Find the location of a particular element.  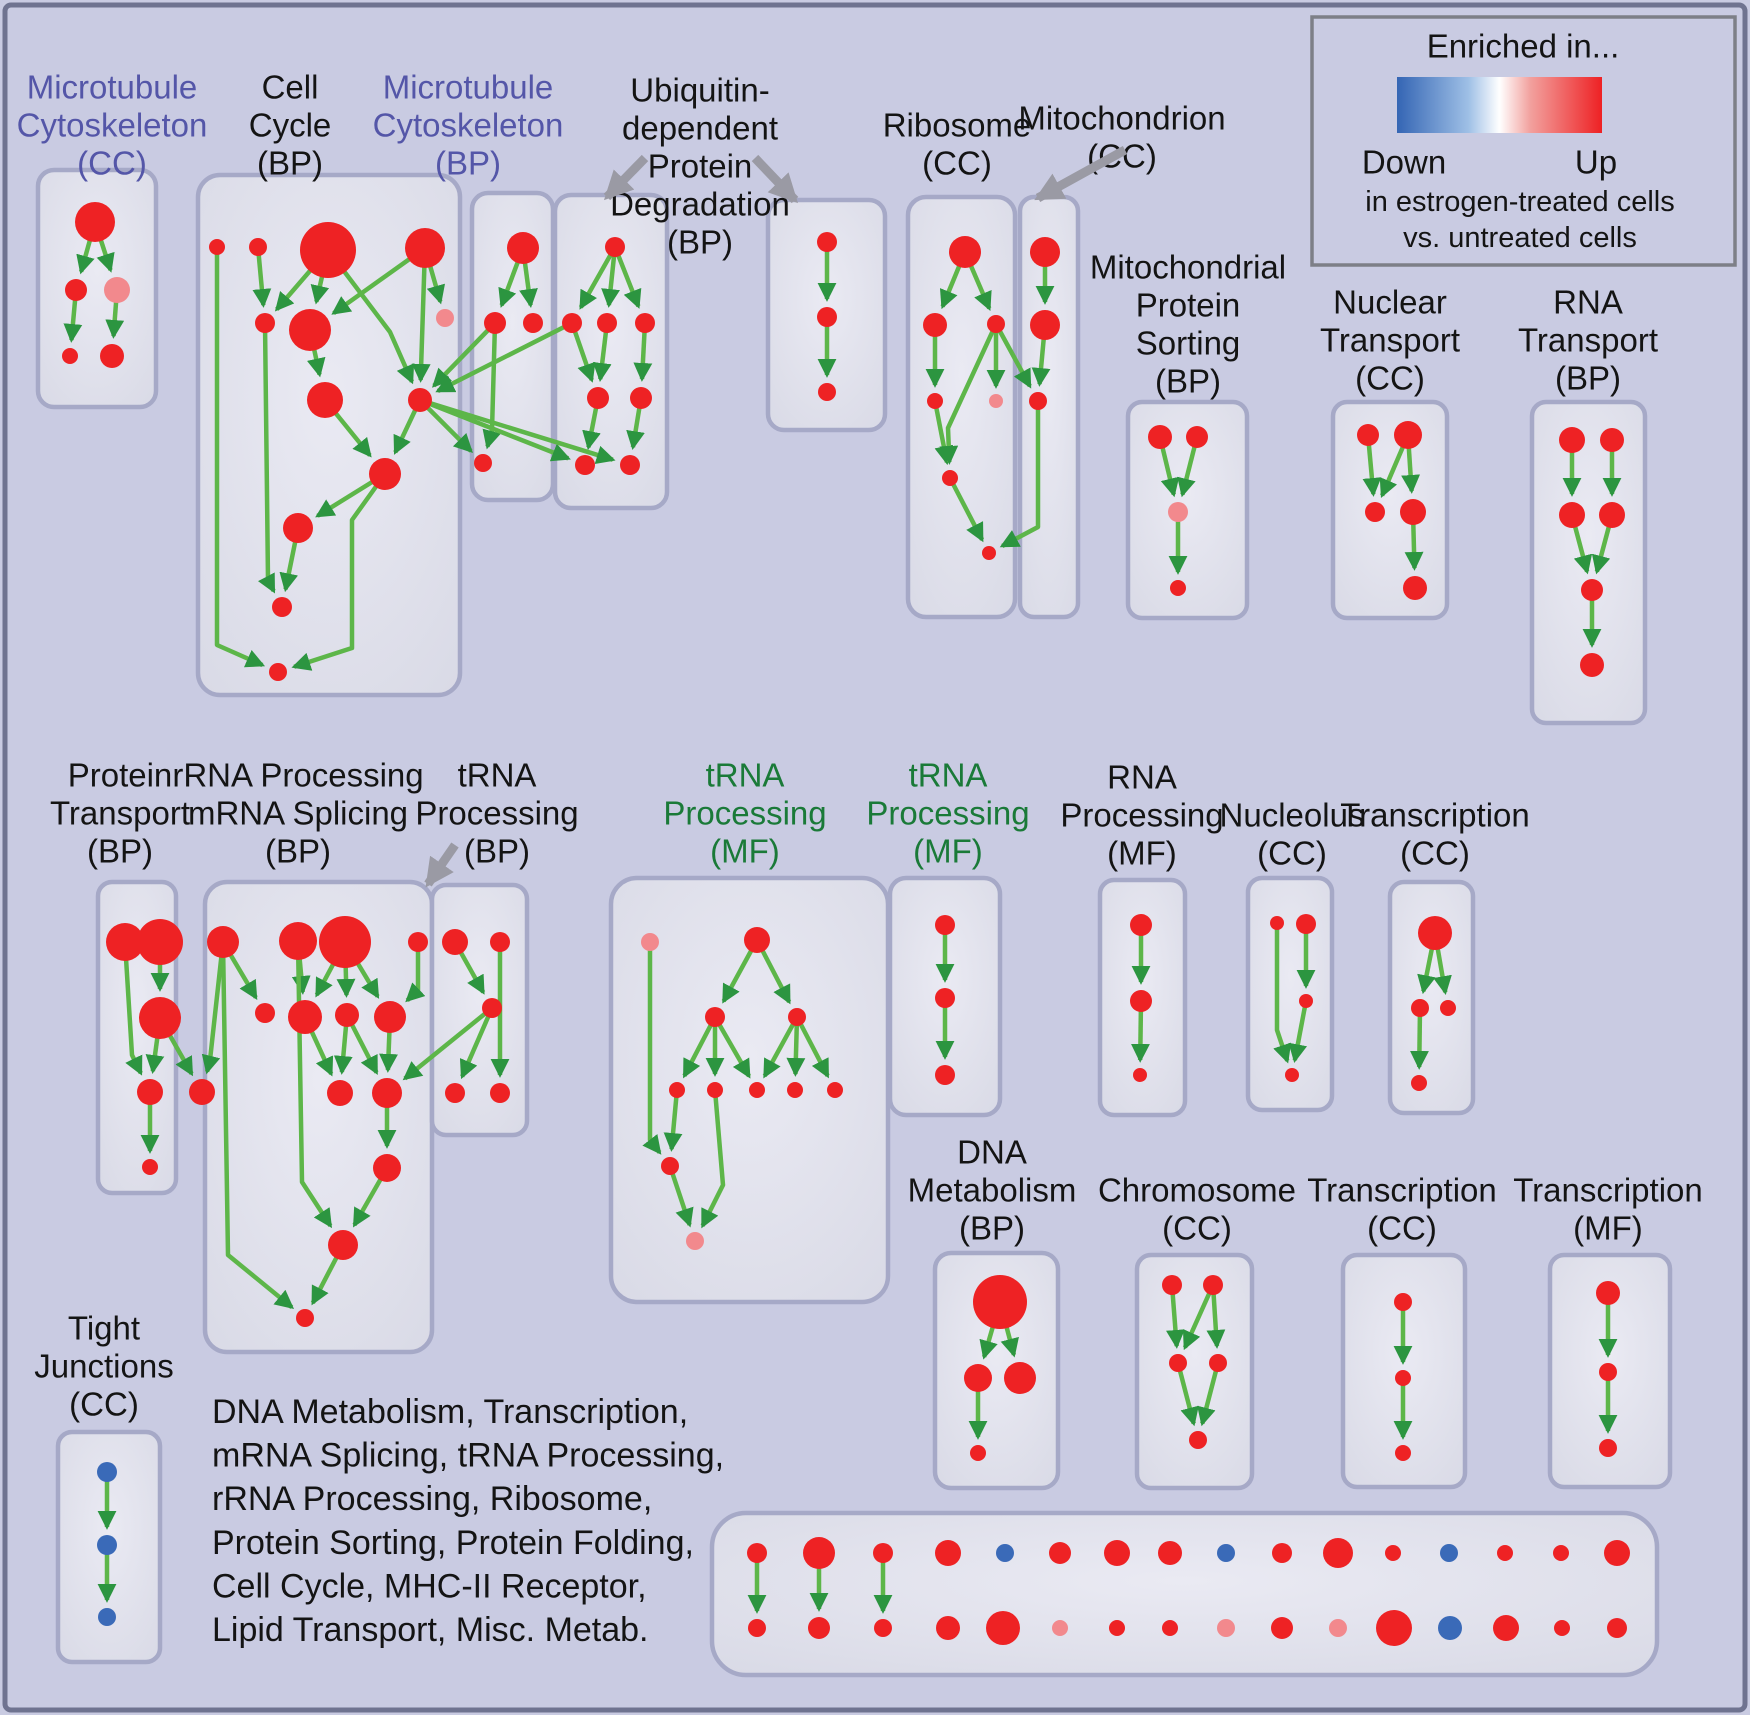

ubiquitin-left-arrow is located at coordinates (626, 177).